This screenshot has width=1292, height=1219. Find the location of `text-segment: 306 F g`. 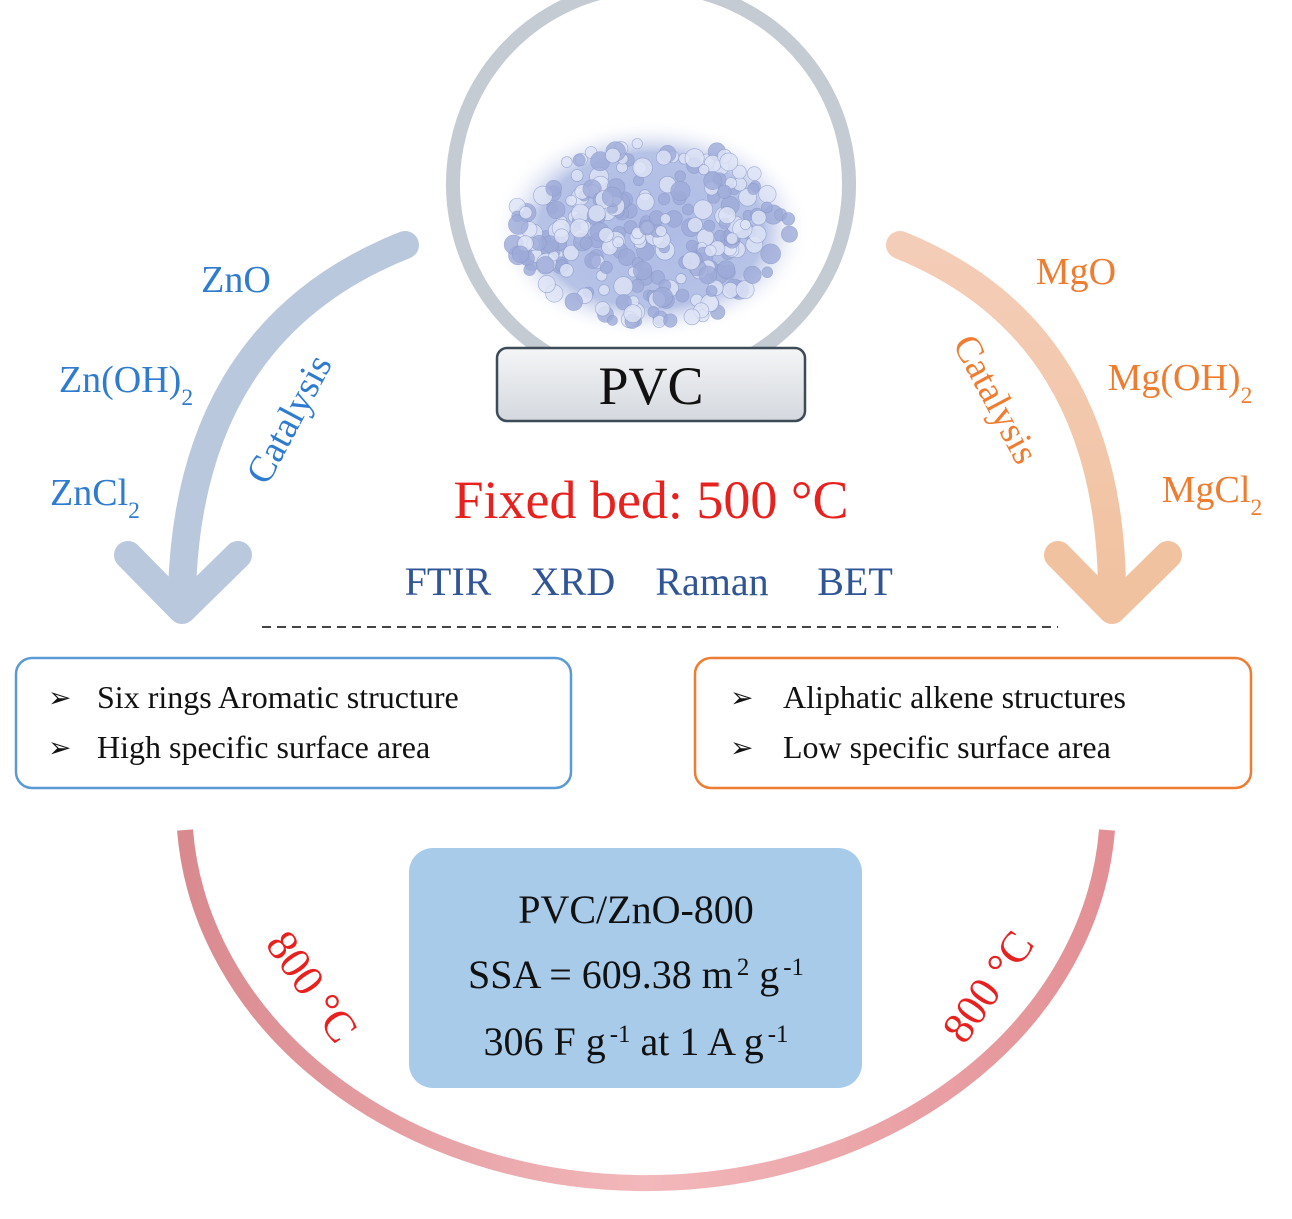

text-segment: 306 F g is located at coordinates (545, 1041).